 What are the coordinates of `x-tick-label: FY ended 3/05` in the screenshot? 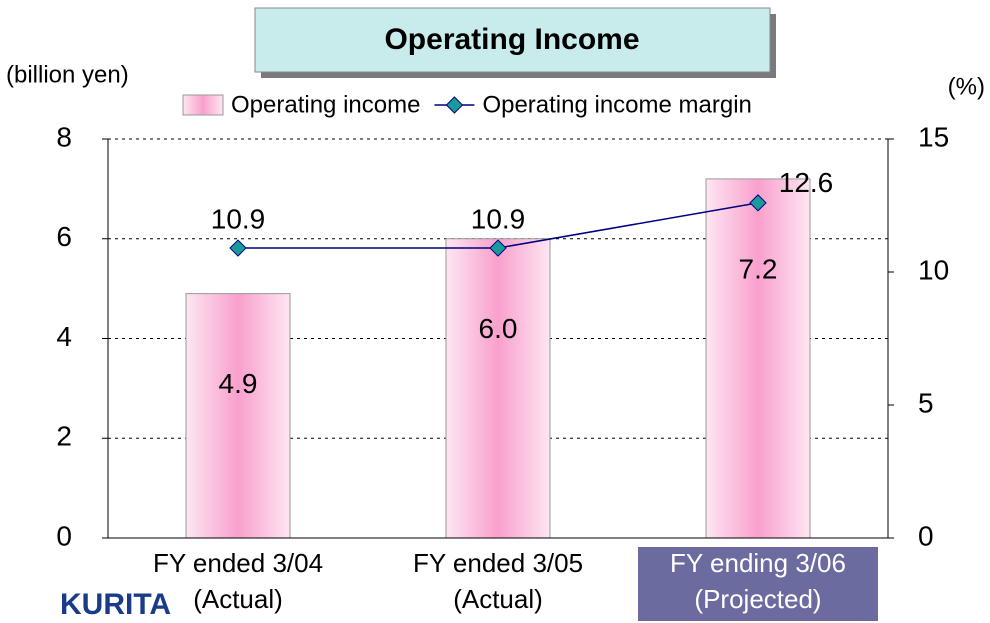 It's located at (498, 563).